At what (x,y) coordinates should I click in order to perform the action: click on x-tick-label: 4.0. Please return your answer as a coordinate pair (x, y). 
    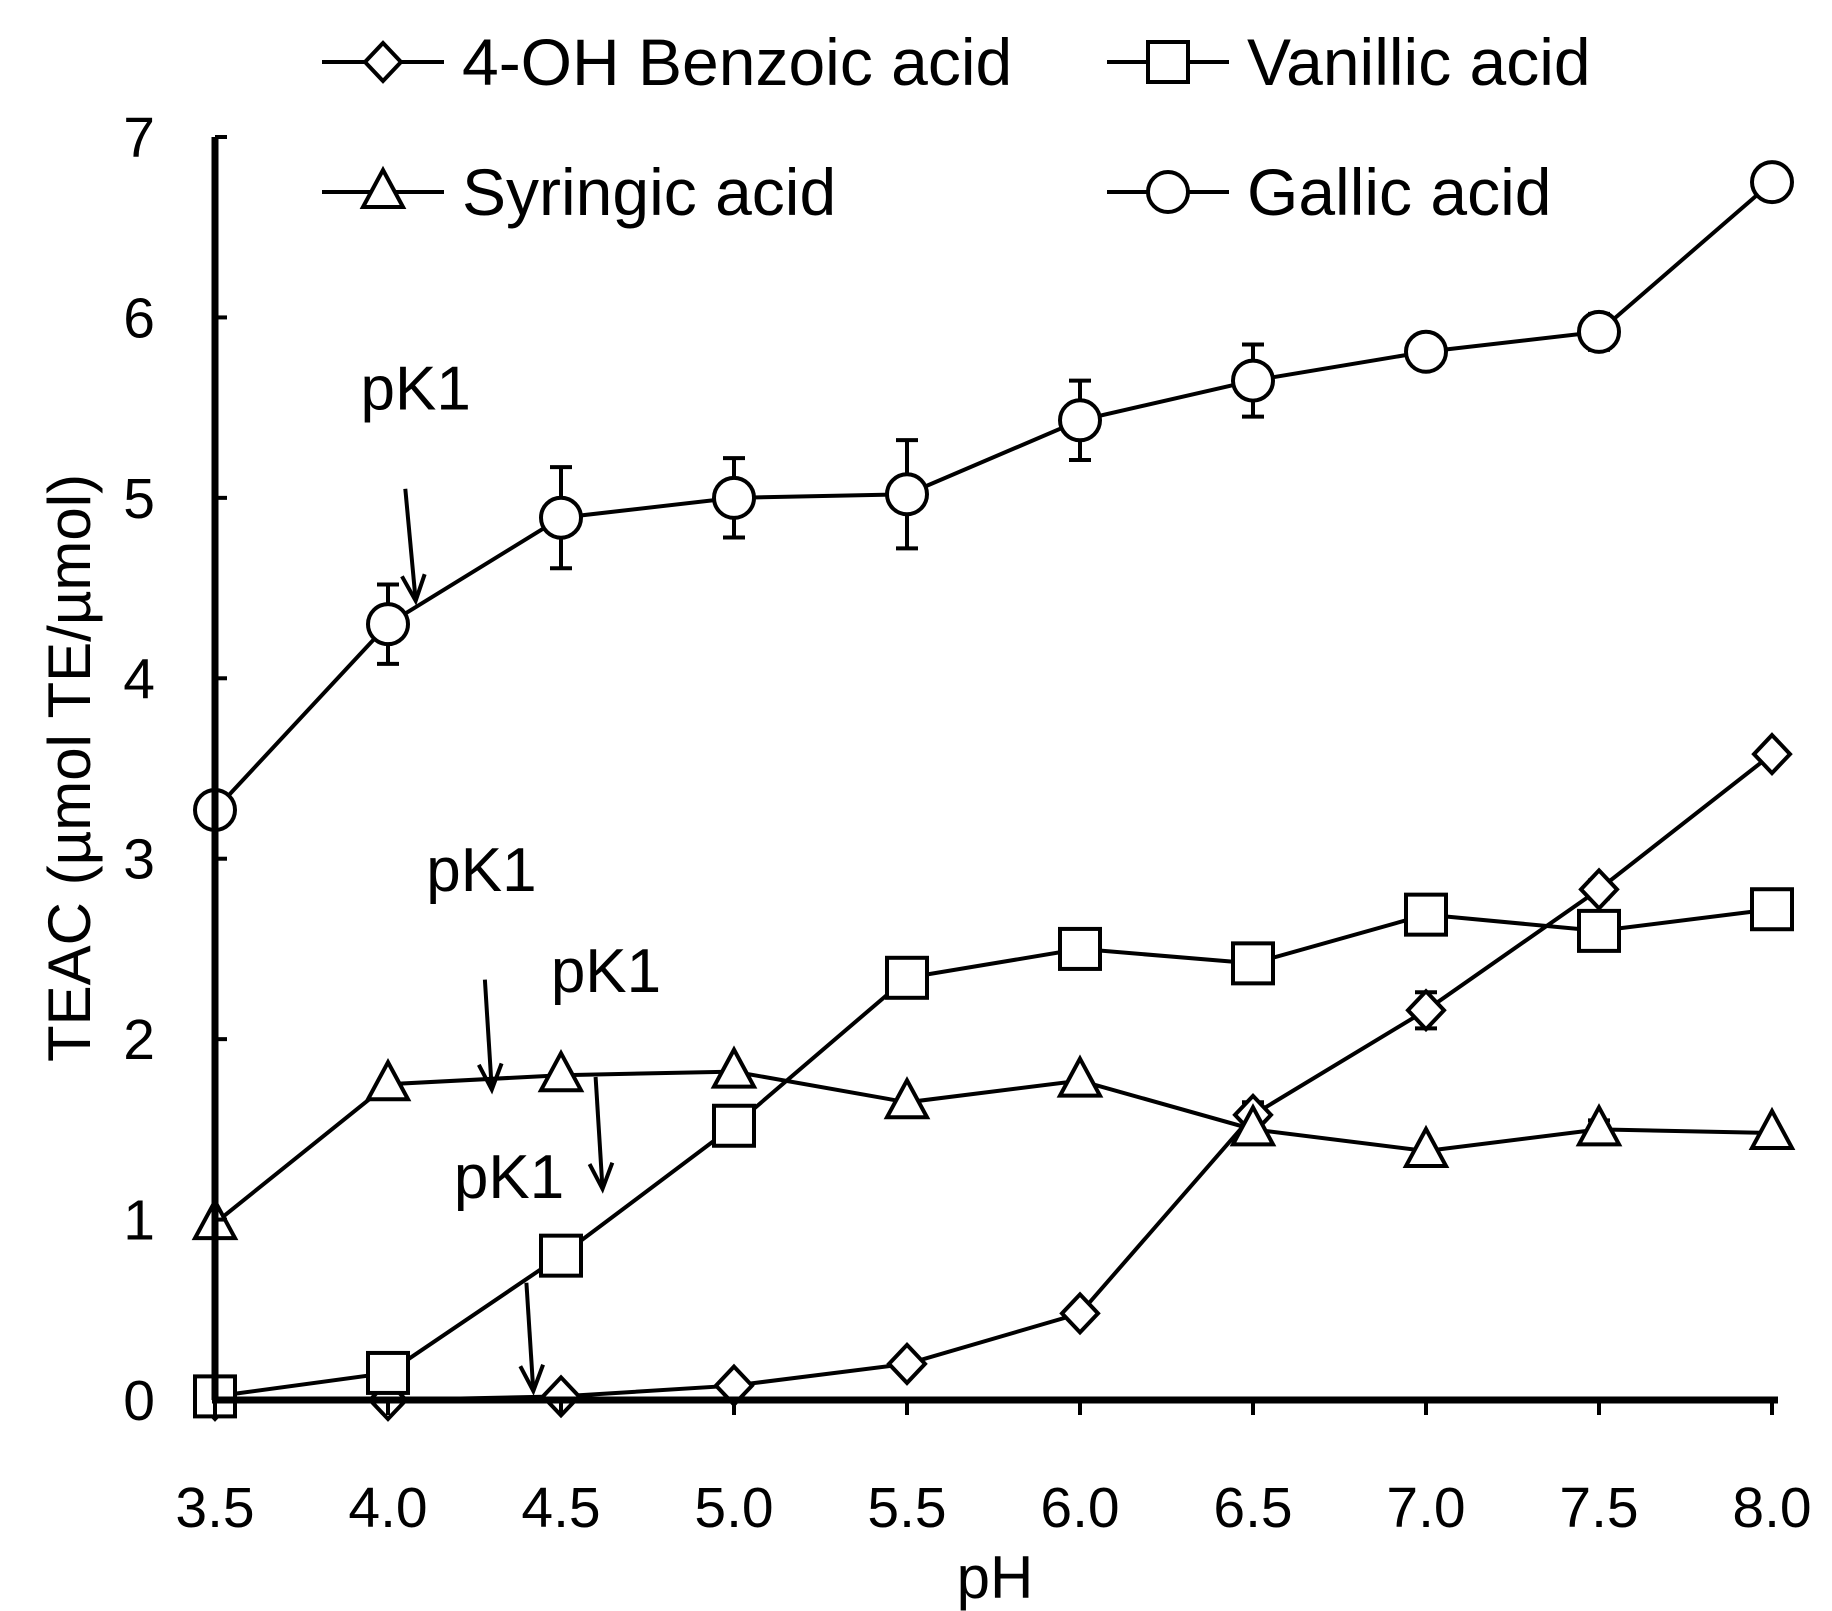
    Looking at the image, I should click on (387, 1508).